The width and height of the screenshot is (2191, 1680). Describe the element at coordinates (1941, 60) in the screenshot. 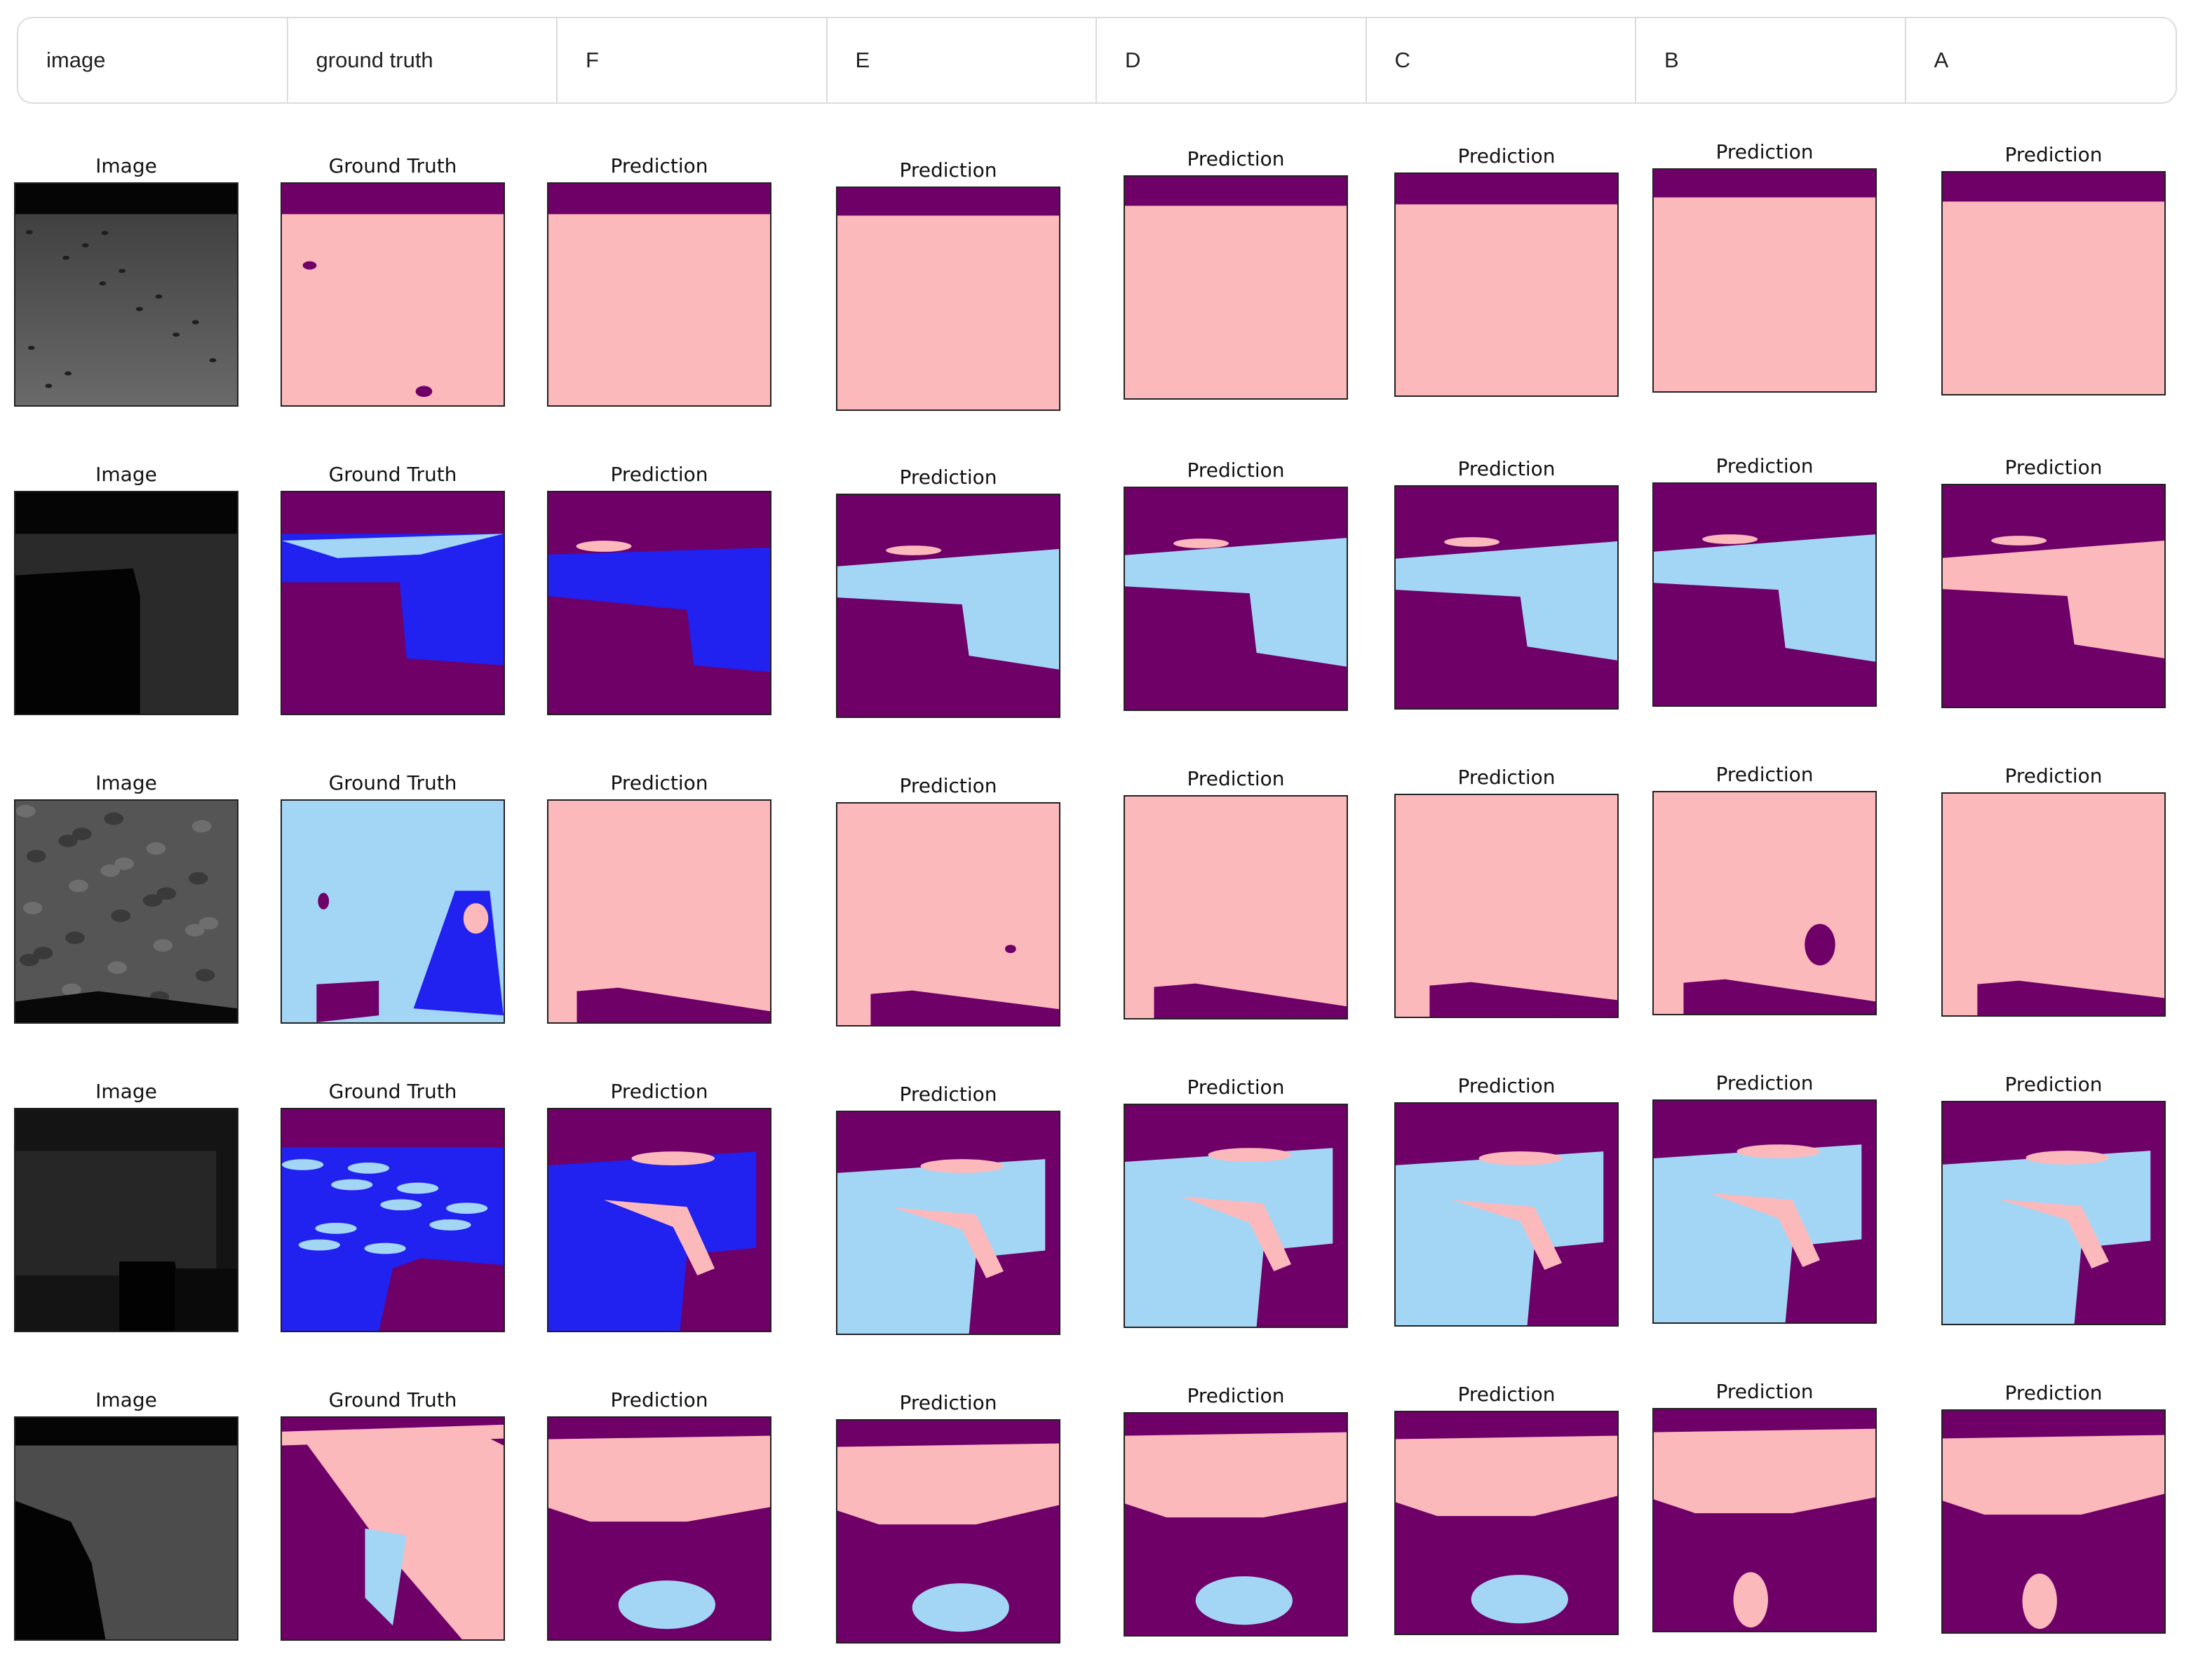

I see `column-header-a: A` at that location.